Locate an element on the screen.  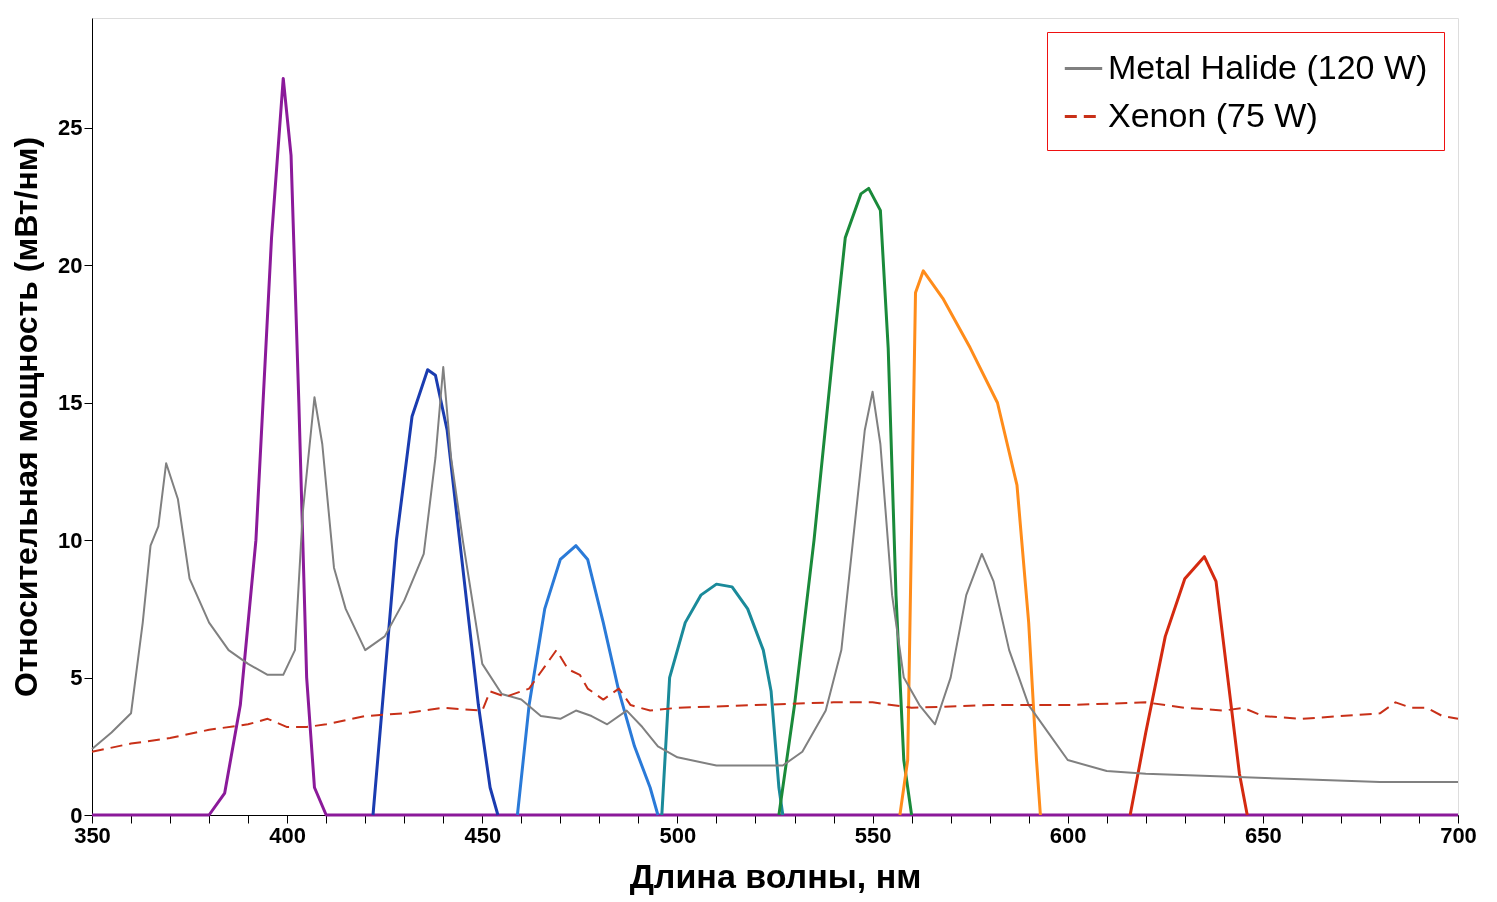
legend-label: Xenon (75 W) is located at coordinates (1213, 114).